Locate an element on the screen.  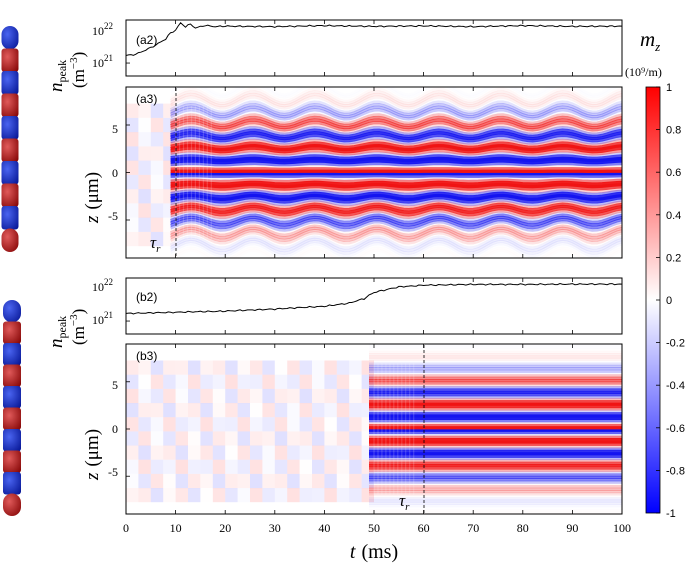
panel-b3-ztick-0: 0 is located at coordinates (115, 429).